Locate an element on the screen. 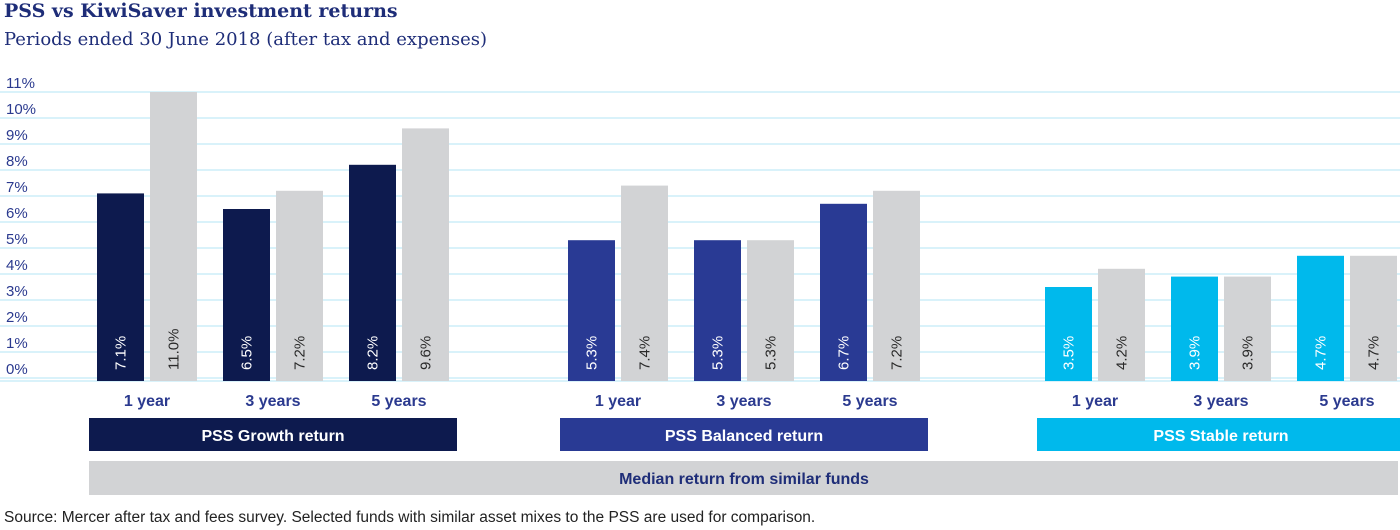  median-legend-label: Median return from similar funds is located at coordinates (744, 479).